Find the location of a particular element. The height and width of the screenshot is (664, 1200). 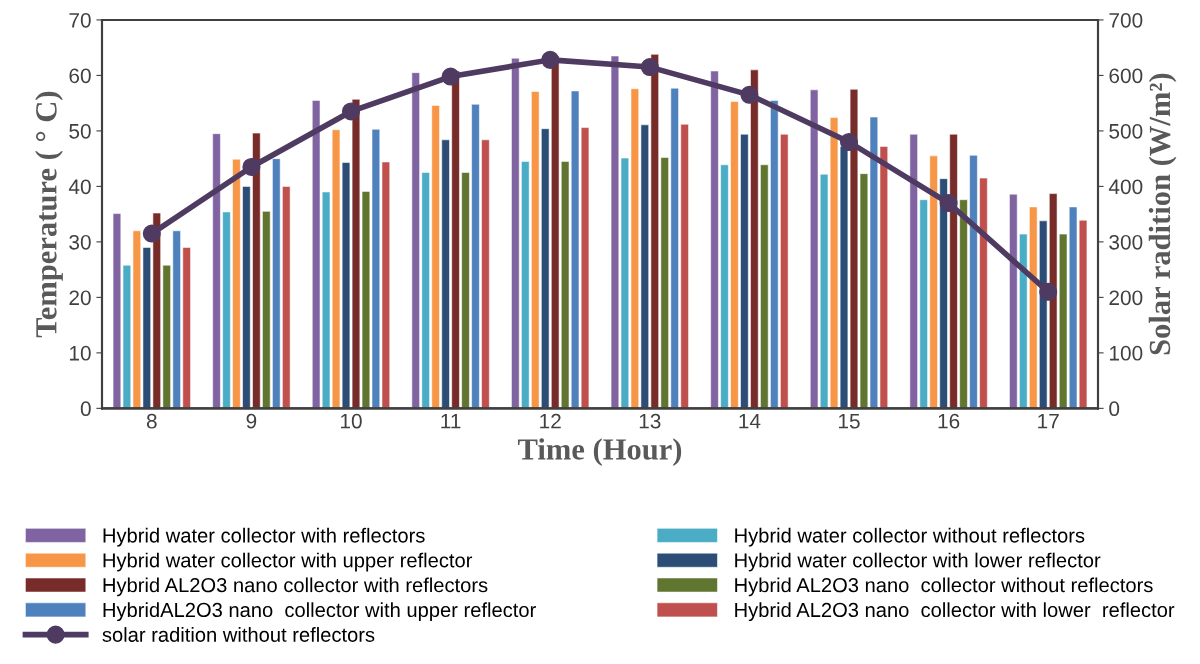

y2-tick-label: 300 is located at coordinates (1126, 242).